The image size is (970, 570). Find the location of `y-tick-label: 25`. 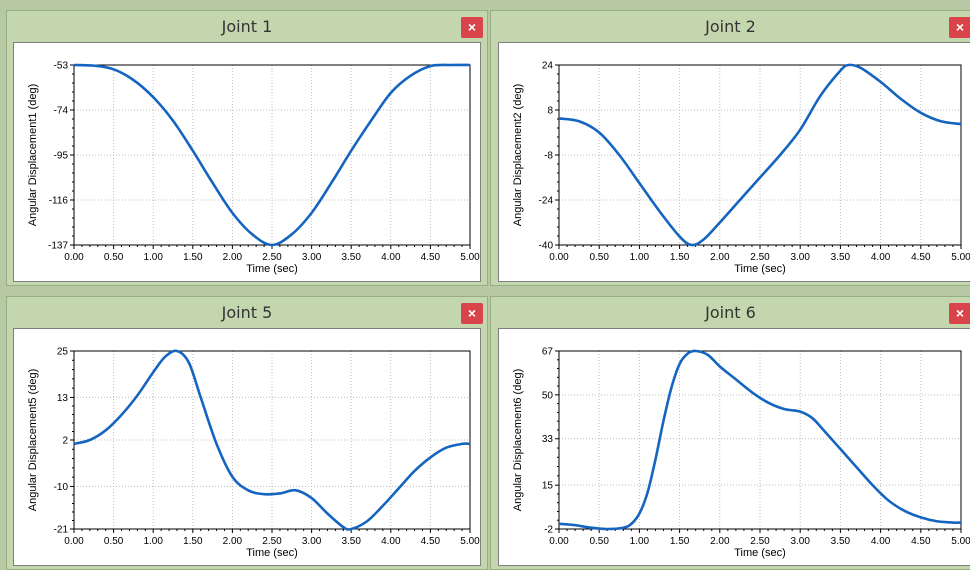

y-tick-label: 25 is located at coordinates (63, 352).